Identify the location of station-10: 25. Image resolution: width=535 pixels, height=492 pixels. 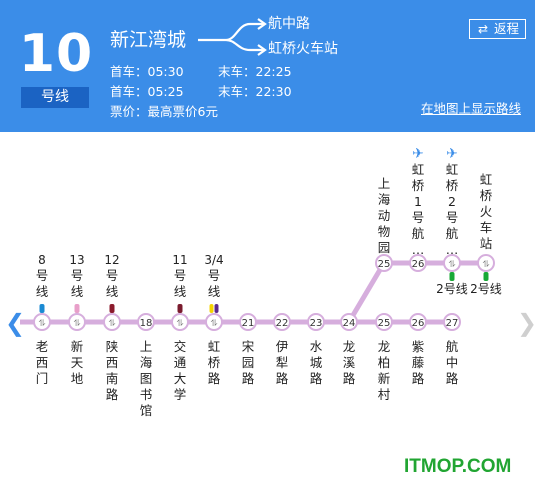
(384, 322).